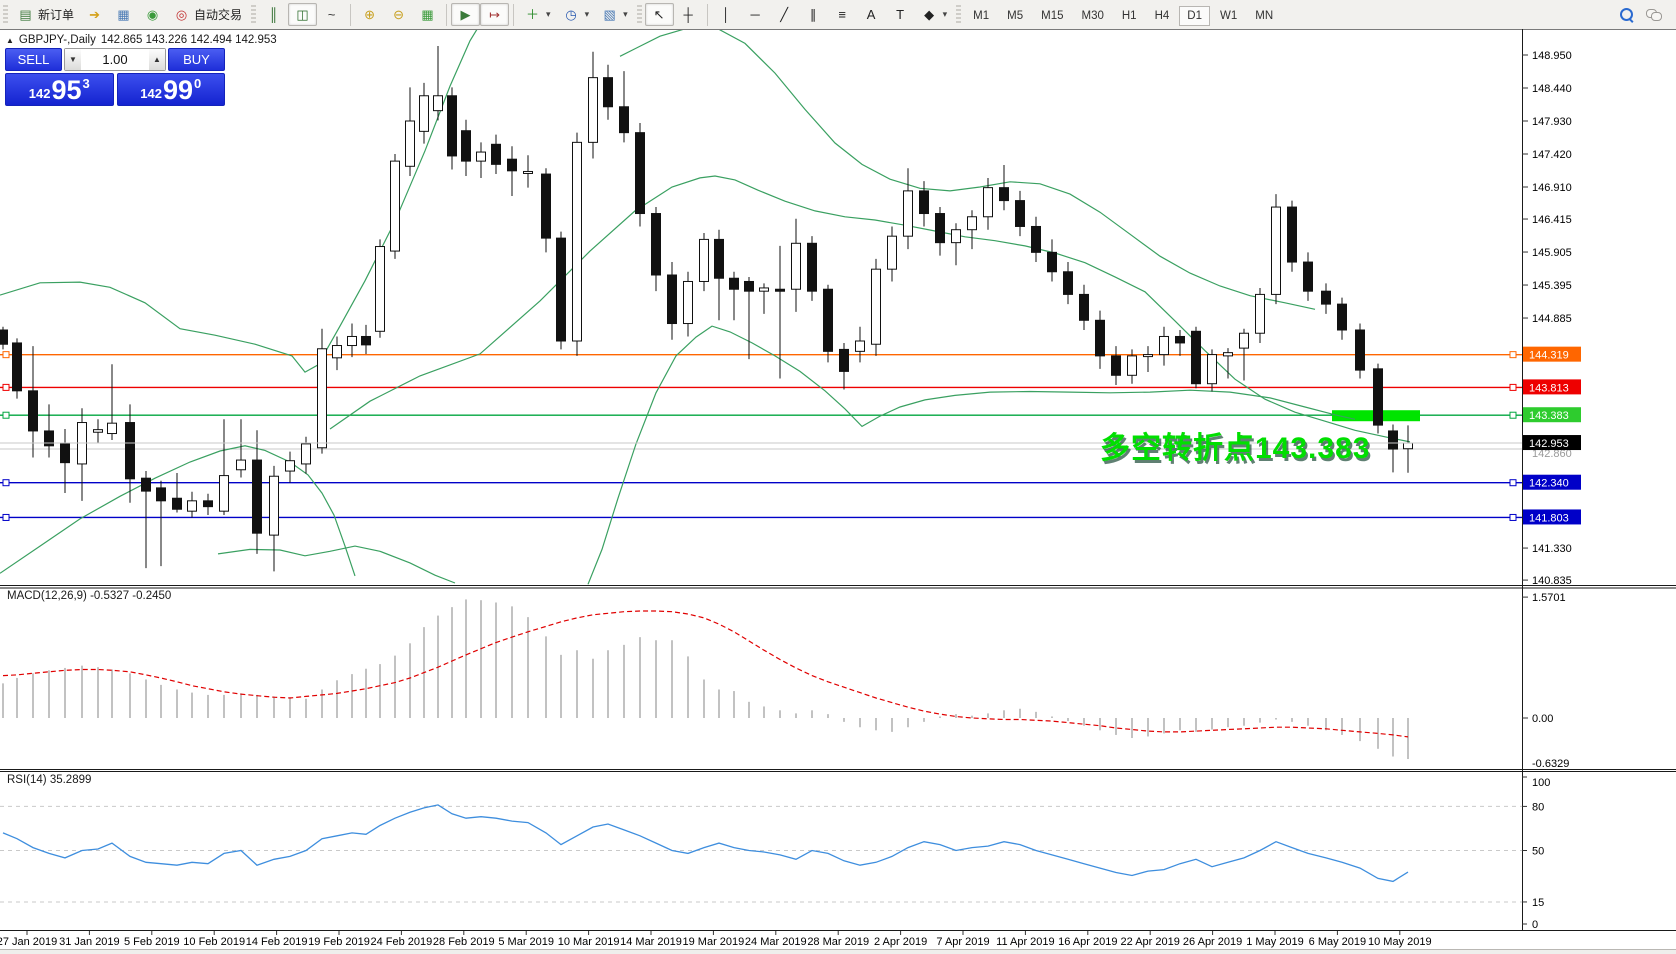 This screenshot has width=1676, height=954. Describe the element at coordinates (1212, 942) in the screenshot. I see `svg-text: 26 Apr 2019` at that location.